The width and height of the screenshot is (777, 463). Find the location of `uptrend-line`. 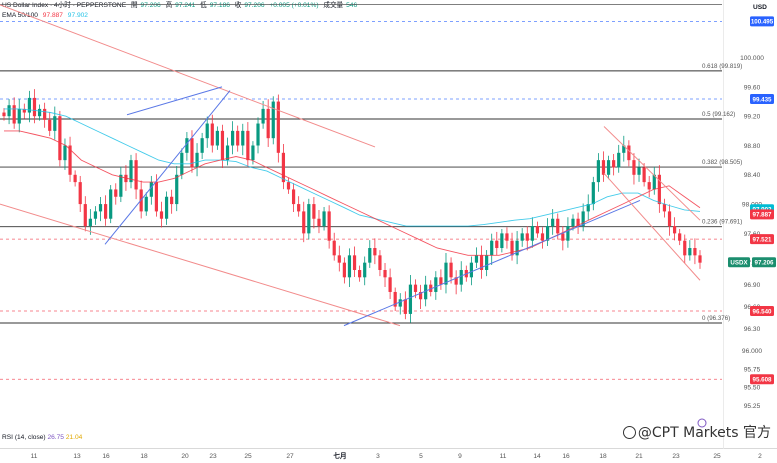

uptrend-line is located at coordinates (492, 263).